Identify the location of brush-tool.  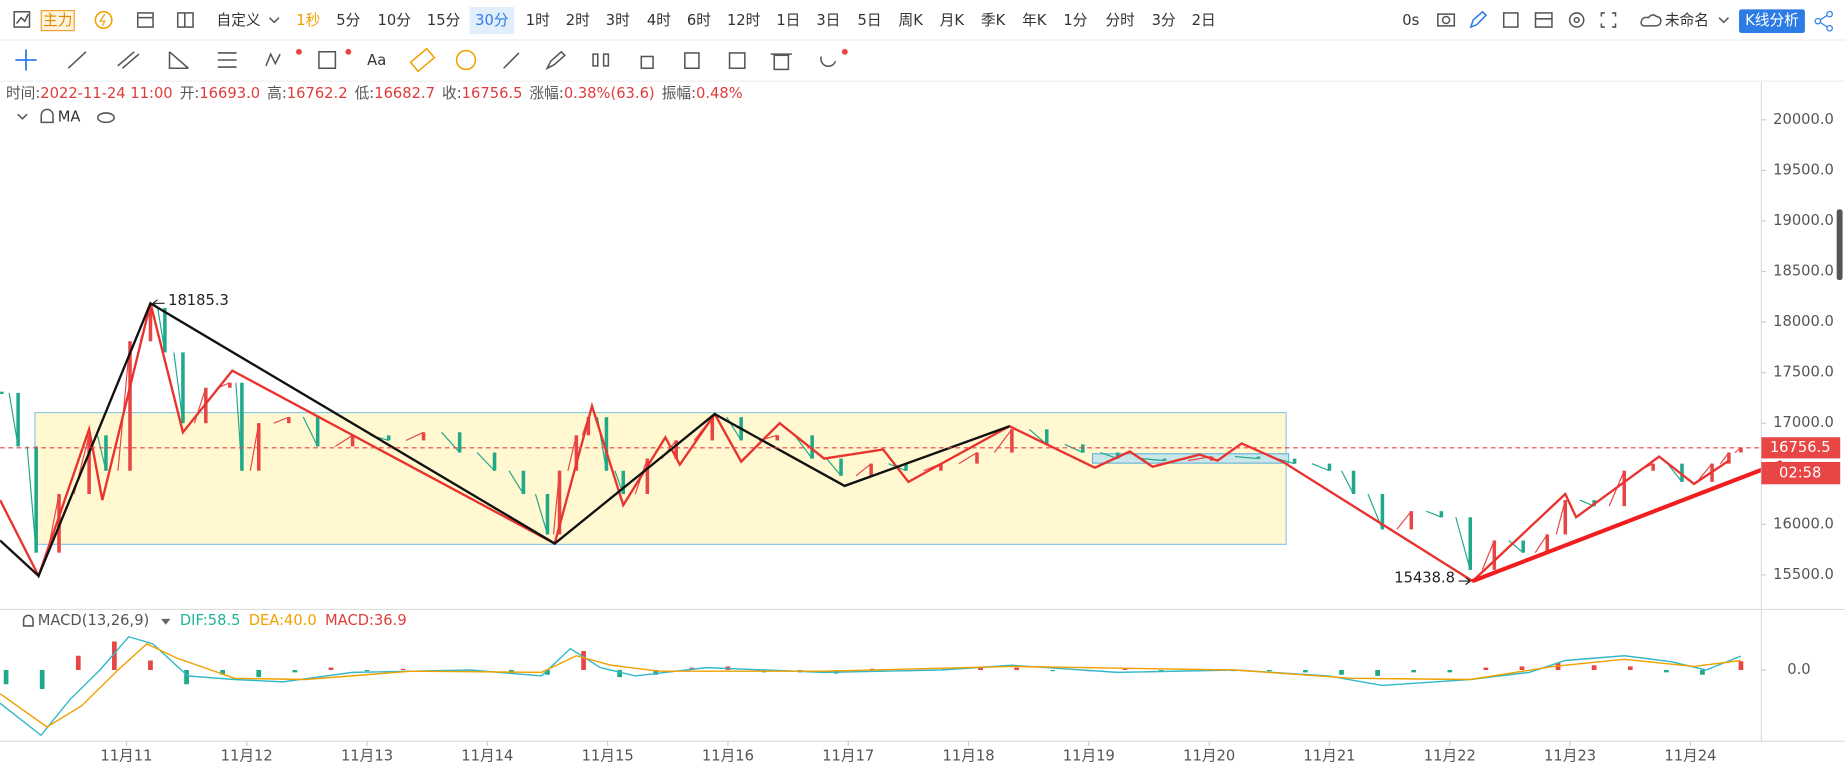
(511, 60).